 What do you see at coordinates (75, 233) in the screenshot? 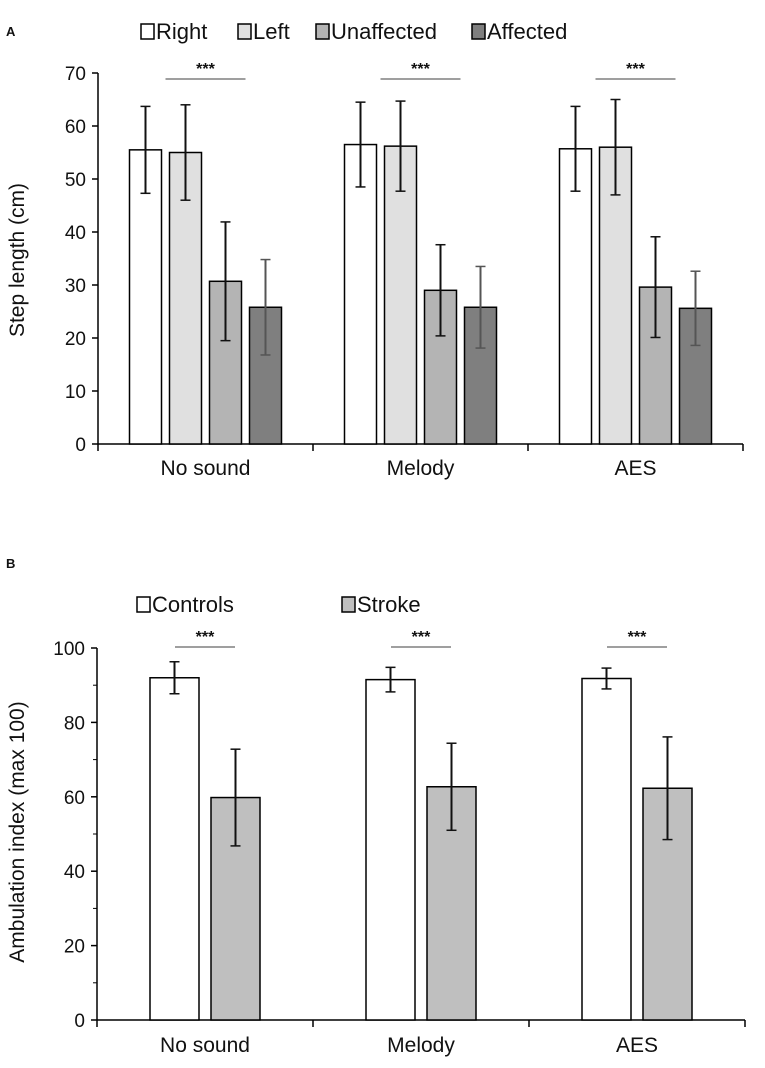
I see `panel-a-y-tick-label: 40` at bounding box center [75, 233].